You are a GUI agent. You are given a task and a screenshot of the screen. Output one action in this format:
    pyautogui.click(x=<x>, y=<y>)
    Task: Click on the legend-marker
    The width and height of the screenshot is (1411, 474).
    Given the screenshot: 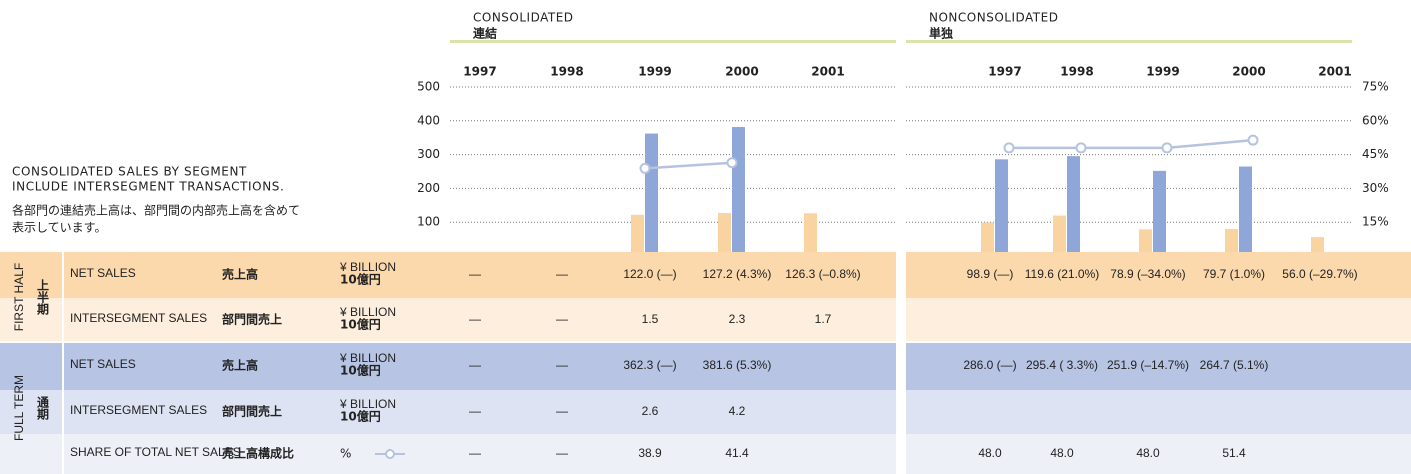 What is the action you would take?
    pyautogui.click(x=390, y=454)
    